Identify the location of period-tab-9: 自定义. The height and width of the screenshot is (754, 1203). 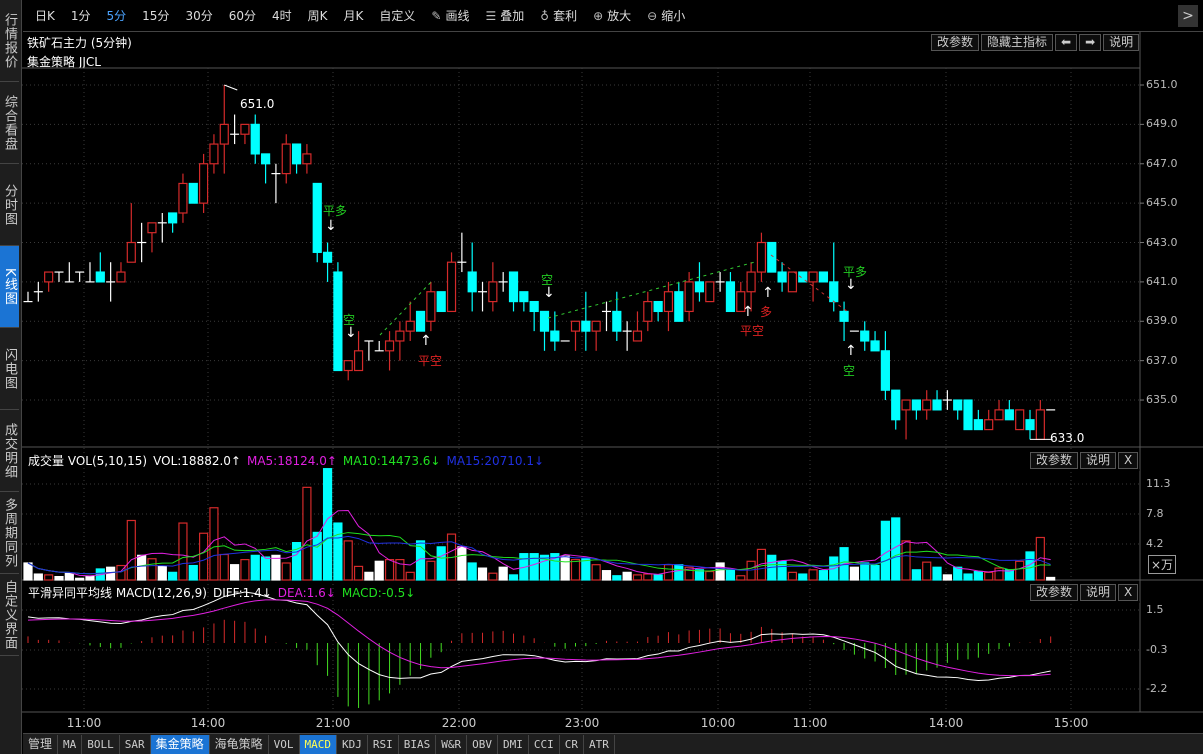
(397, 16).